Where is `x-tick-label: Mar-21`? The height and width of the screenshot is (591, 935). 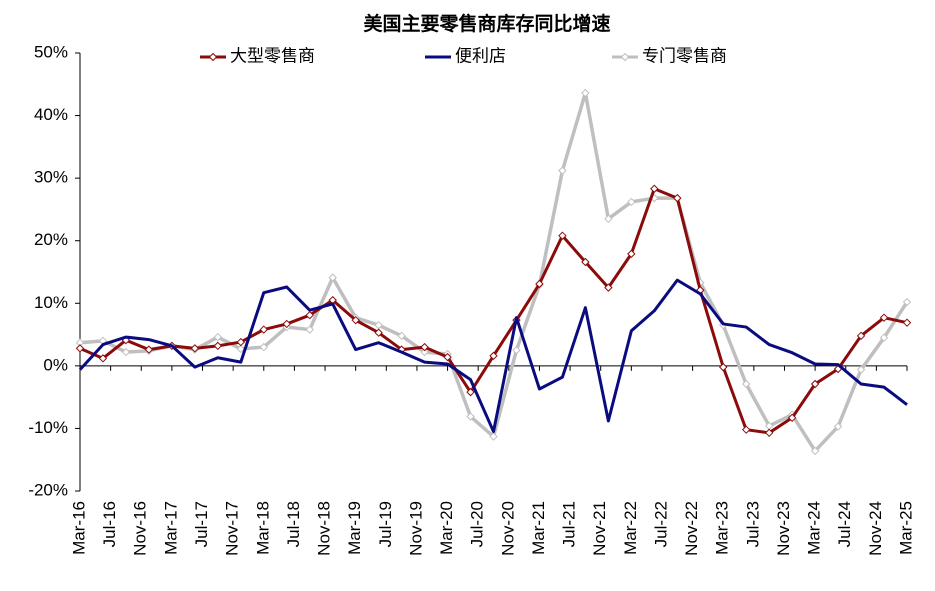 x-tick-label: Mar-21 is located at coordinates (538, 528).